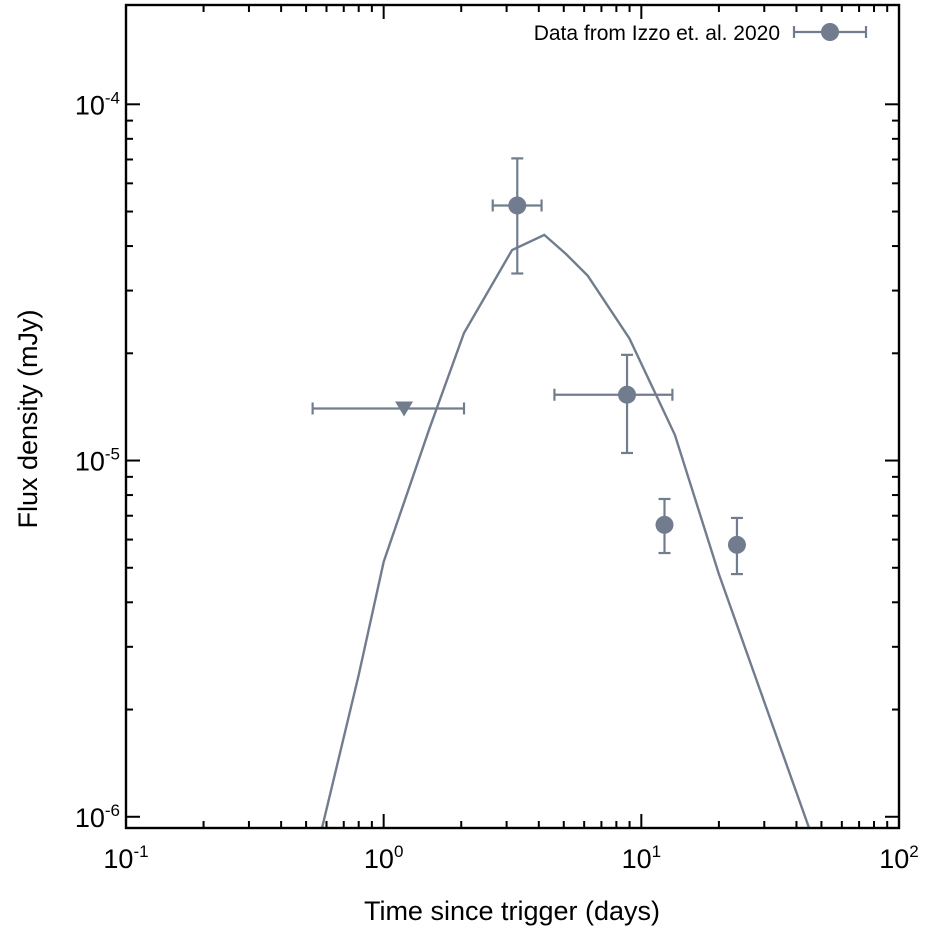 This screenshot has height=934, width=928. What do you see at coordinates (899, 858) in the screenshot?
I see `x-tick-label: 10²` at bounding box center [899, 858].